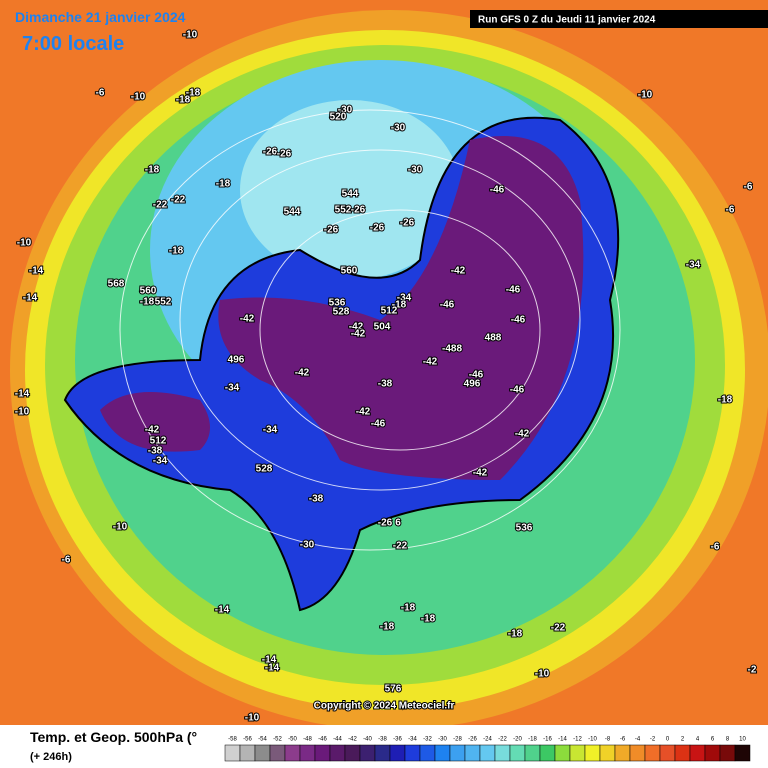  Describe the element at coordinates (487, 740) in the screenshot. I see `scale-label: -24` at that location.